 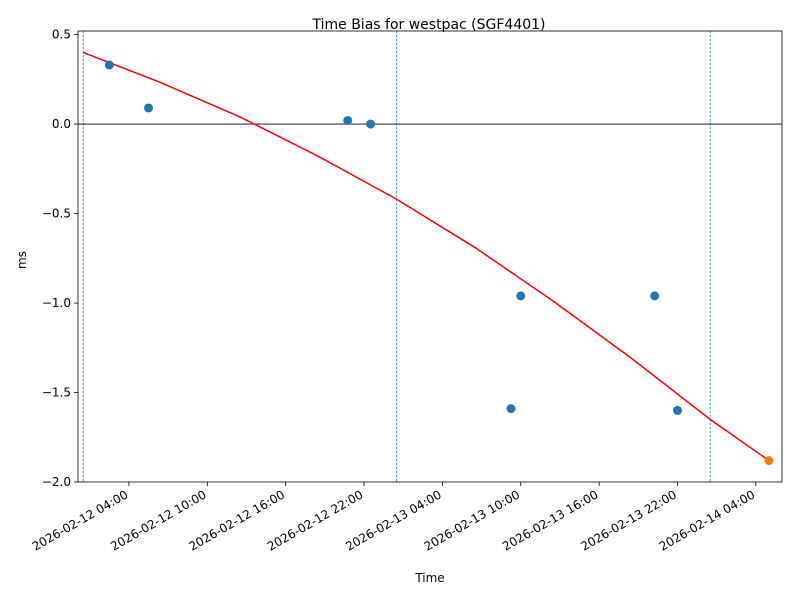 I want to click on y-tick-label: −1.0, so click(x=56, y=303).